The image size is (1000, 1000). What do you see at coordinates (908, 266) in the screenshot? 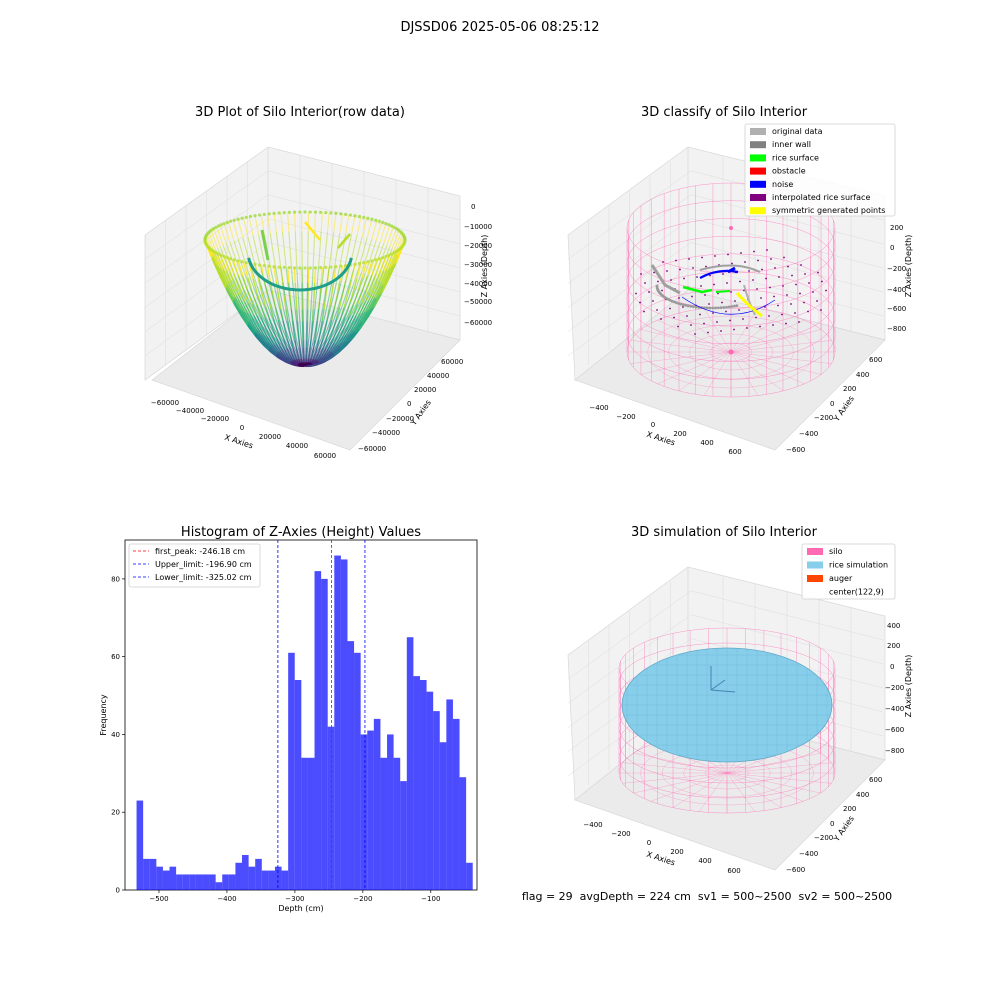
I see `classify-zlabel: Z Axies (Depth)` at bounding box center [908, 266].